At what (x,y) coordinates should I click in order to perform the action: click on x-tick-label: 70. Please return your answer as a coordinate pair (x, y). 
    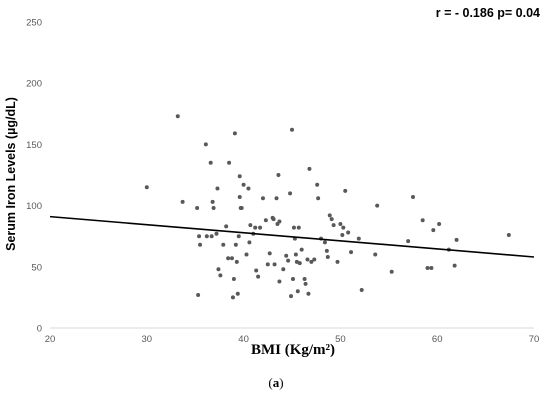
    Looking at the image, I should click on (534, 339).